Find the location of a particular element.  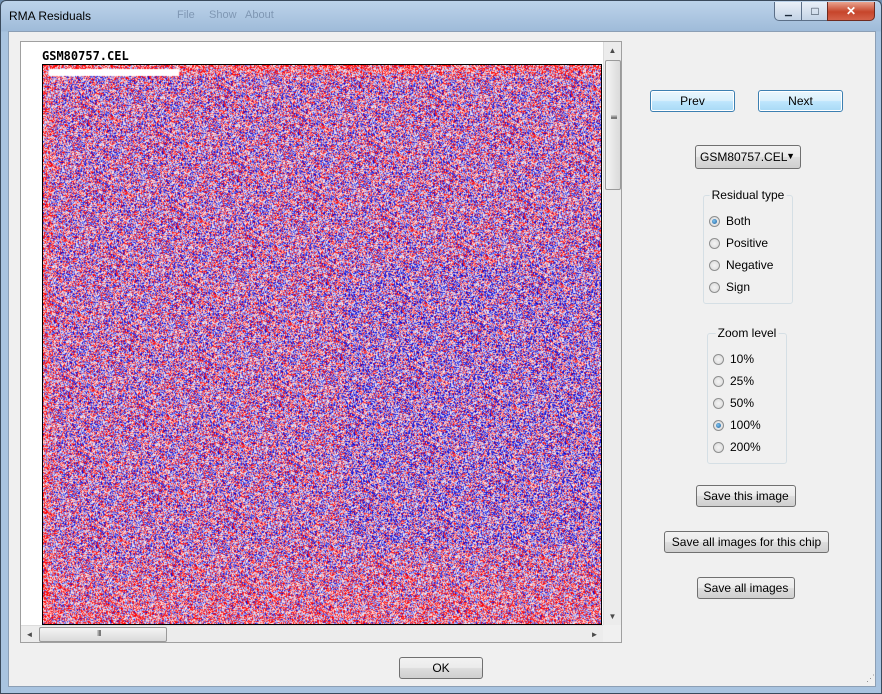

close-button: ✕ is located at coordinates (851, 11).